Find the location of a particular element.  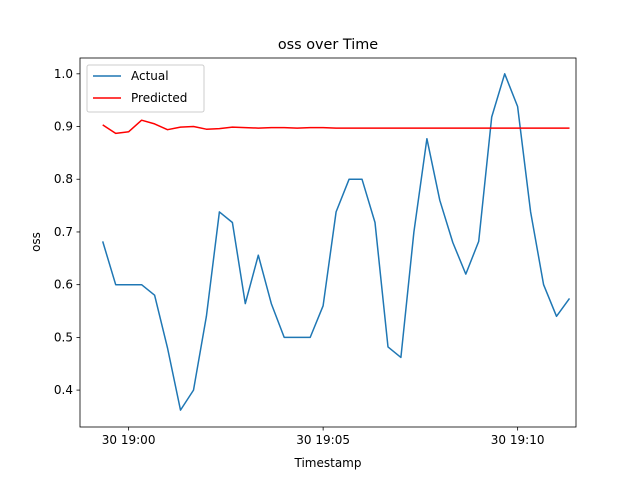

x-axis-title: Timestamp is located at coordinates (328, 463).